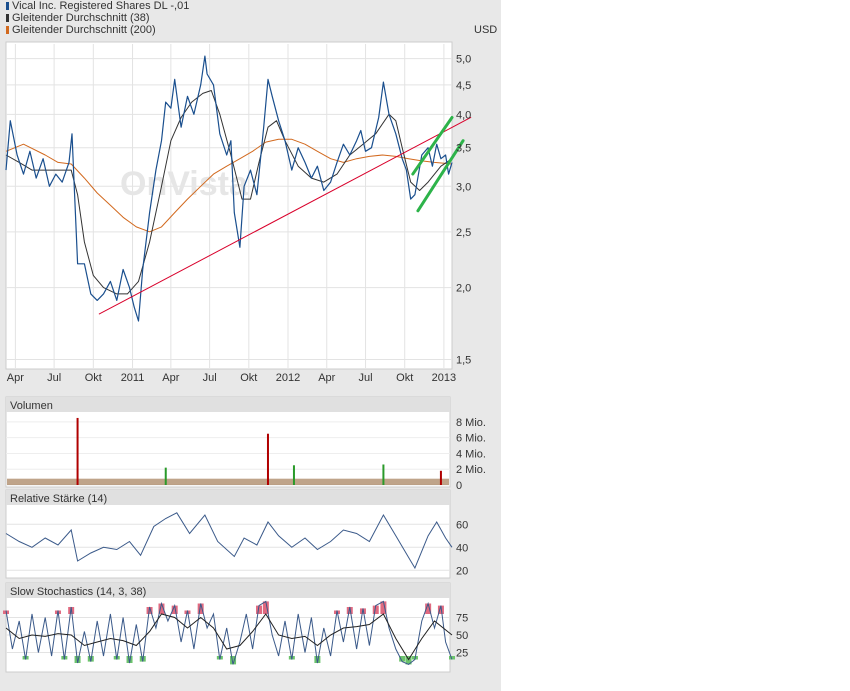 Image resolution: width=850 pixels, height=691 pixels. I want to click on volume-y-tick-label: 8 Mio., so click(471, 423).